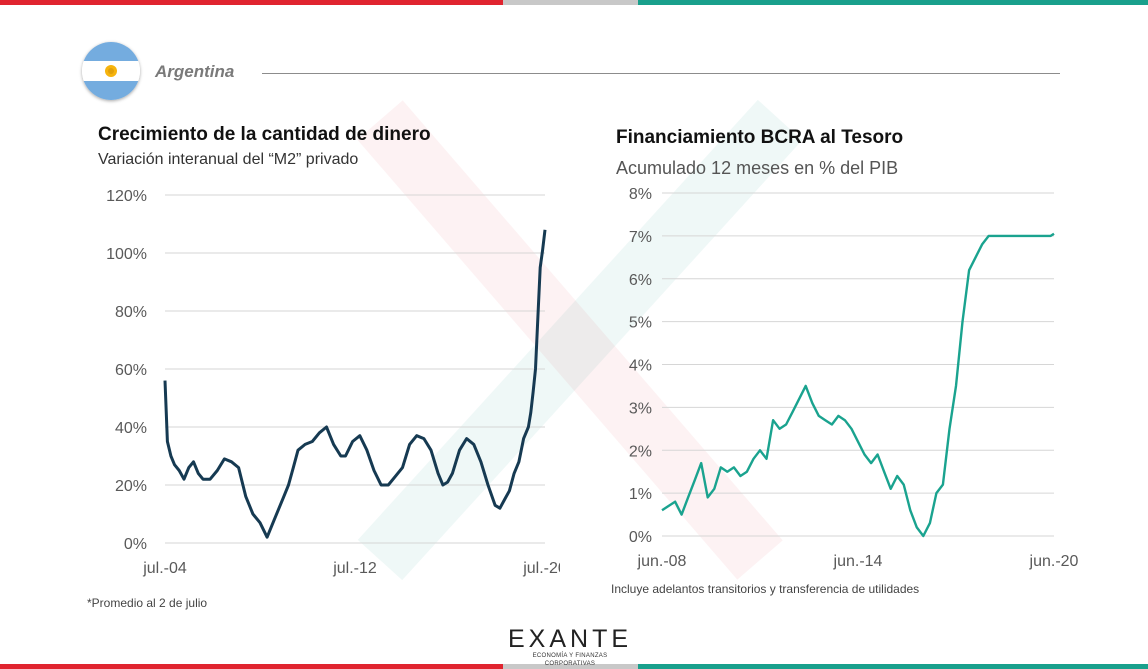 The height and width of the screenshot is (669, 1148). Describe the element at coordinates (131, 312) in the screenshot. I see `y-tick-label: 80%` at that location.